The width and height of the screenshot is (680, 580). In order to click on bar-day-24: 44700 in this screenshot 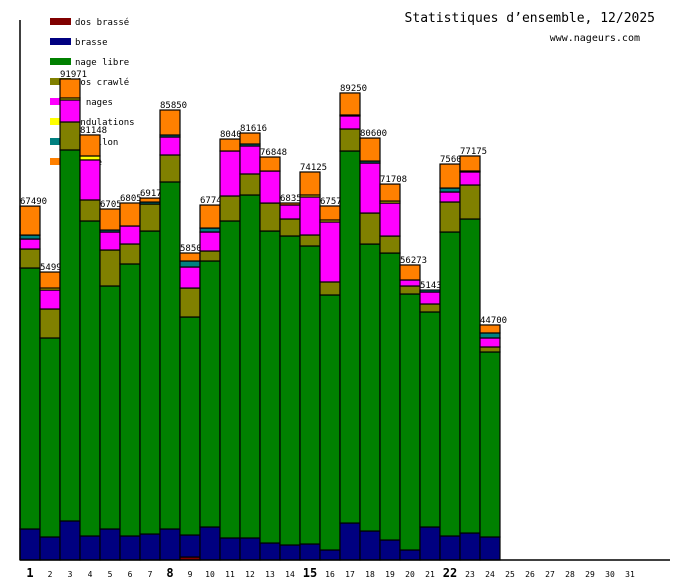, I will do `click(493, 438)`.